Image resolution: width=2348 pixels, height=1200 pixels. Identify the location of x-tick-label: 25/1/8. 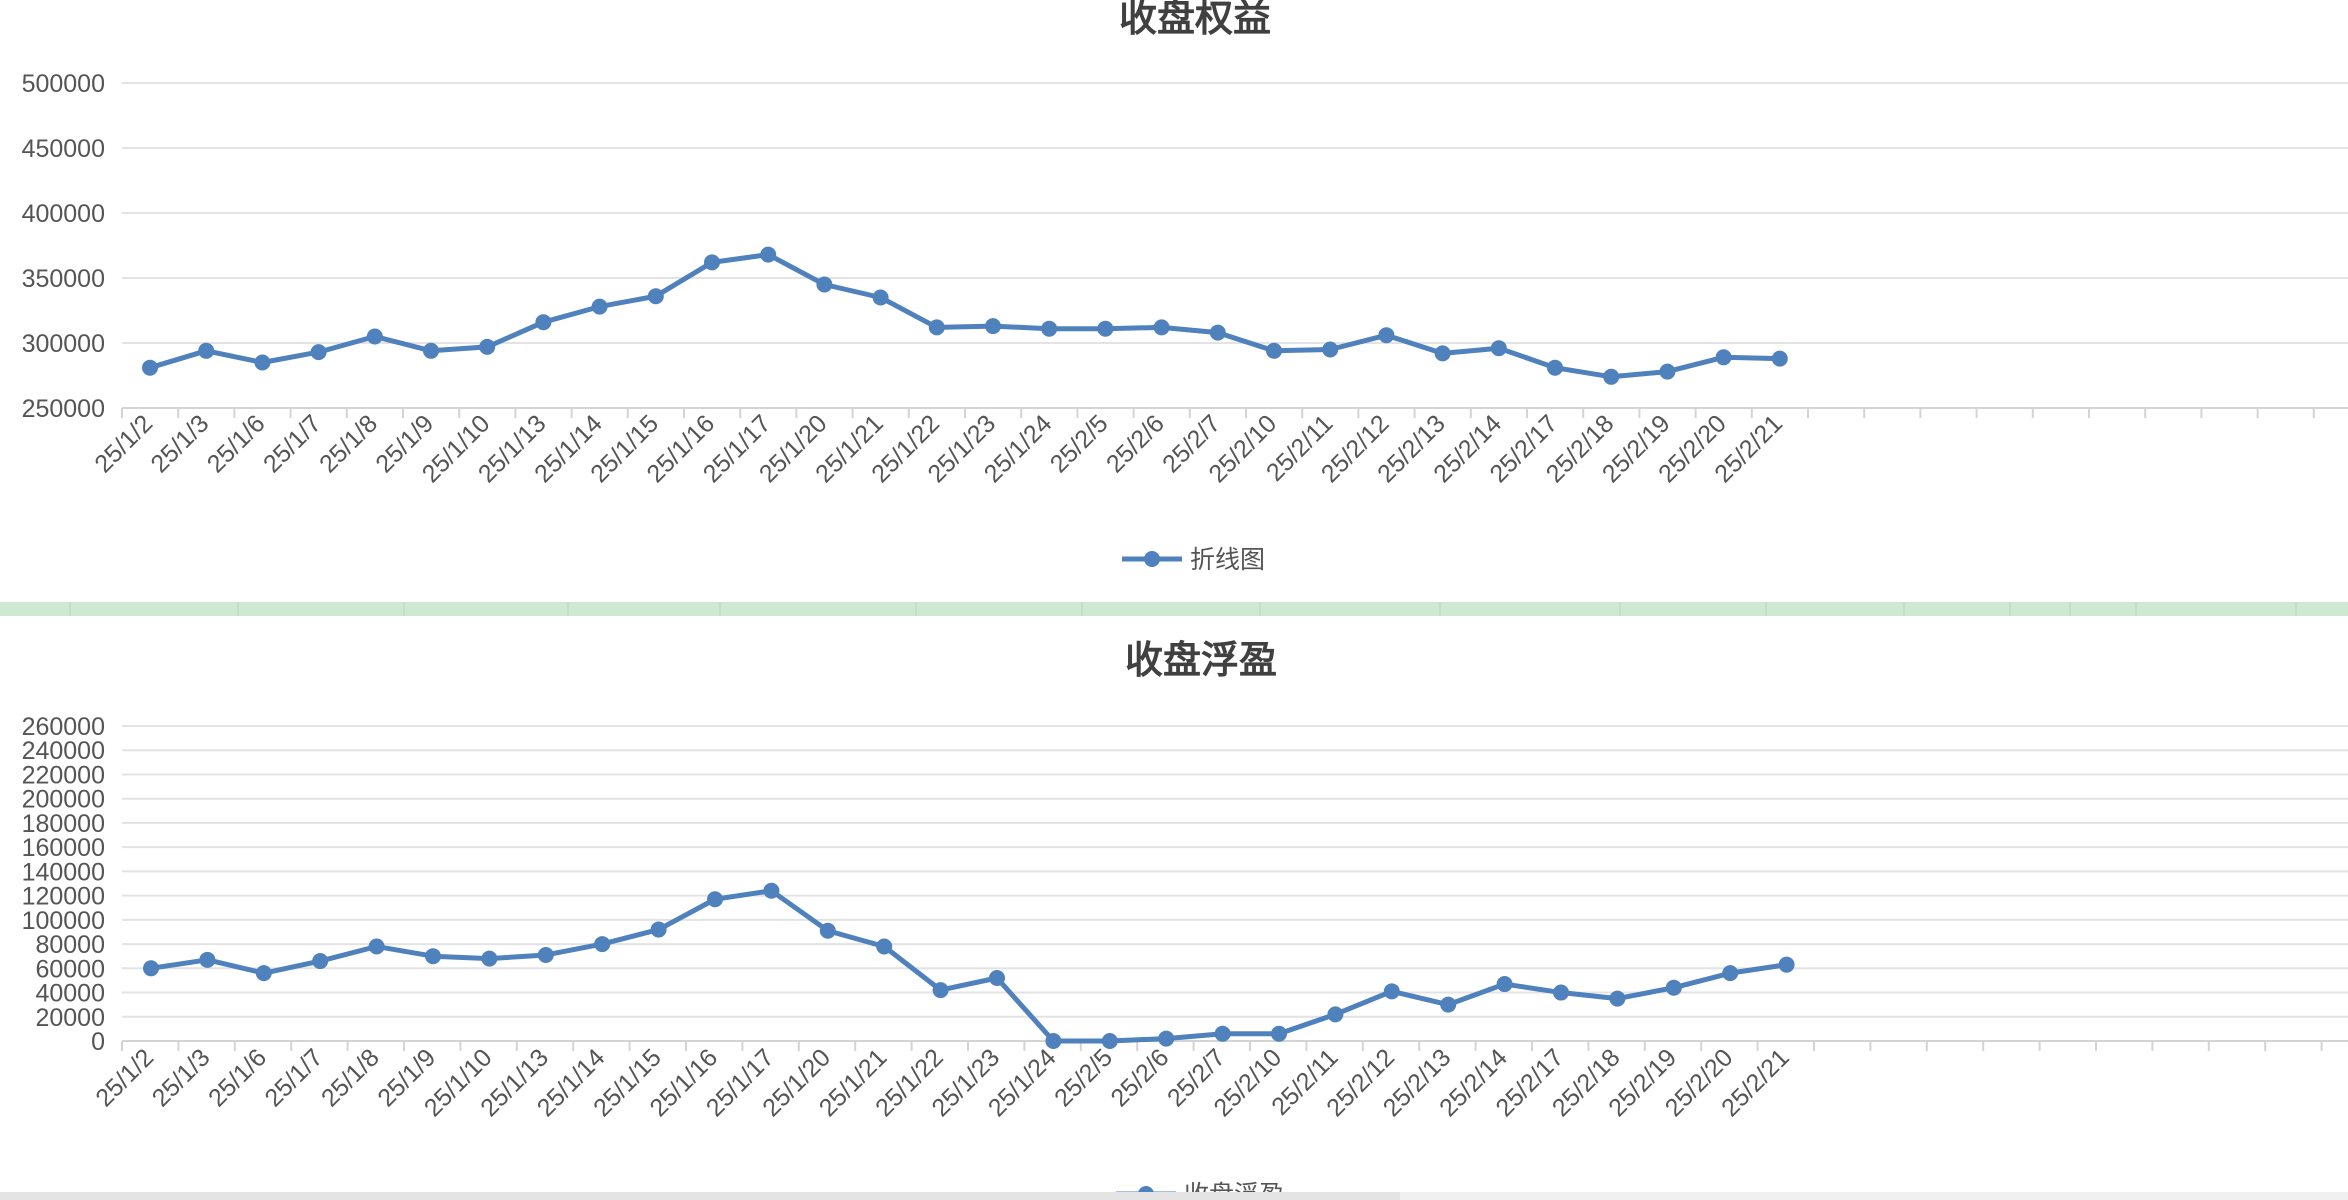
(350, 1077).